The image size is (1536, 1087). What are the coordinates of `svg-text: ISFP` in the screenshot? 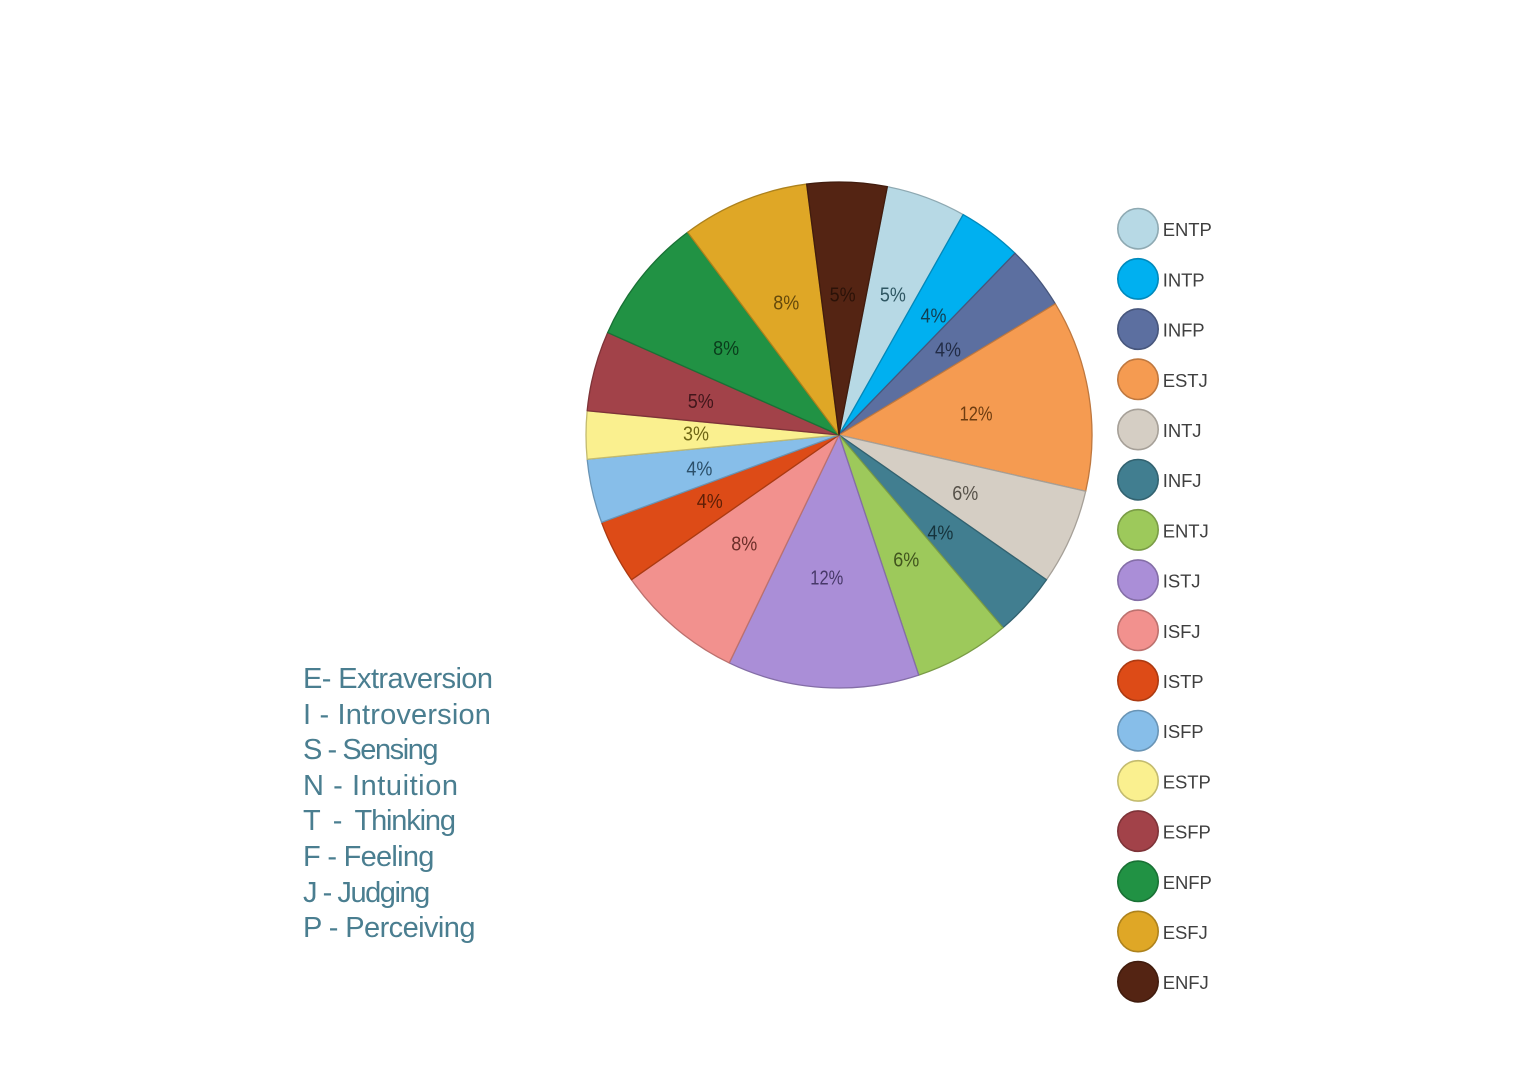 It's located at (1183, 731).